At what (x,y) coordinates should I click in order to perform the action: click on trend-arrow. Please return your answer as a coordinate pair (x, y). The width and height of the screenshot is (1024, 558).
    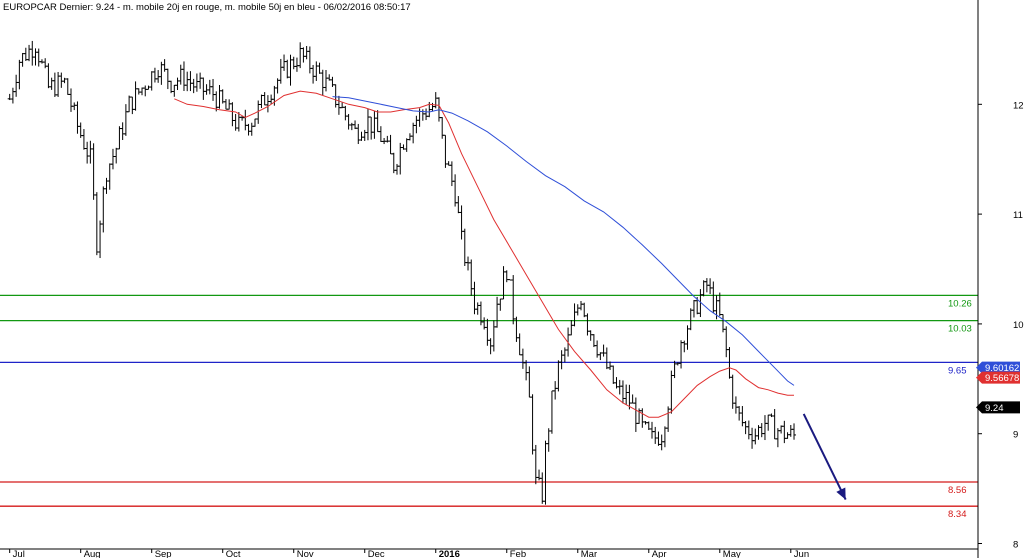
    Looking at the image, I should click on (824, 457).